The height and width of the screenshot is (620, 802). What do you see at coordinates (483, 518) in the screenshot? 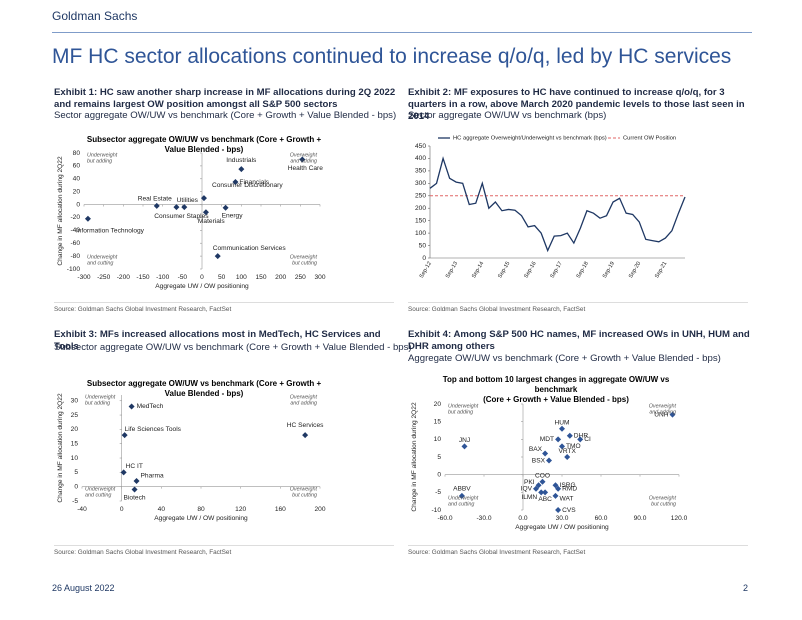
I see `x-tick-label: -30.0` at bounding box center [483, 518].